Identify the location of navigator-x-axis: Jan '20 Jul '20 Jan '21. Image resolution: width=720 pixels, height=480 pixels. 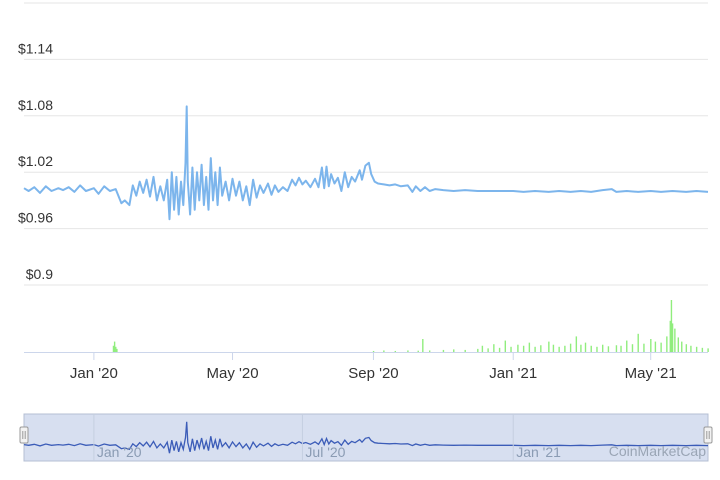
(327, 437).